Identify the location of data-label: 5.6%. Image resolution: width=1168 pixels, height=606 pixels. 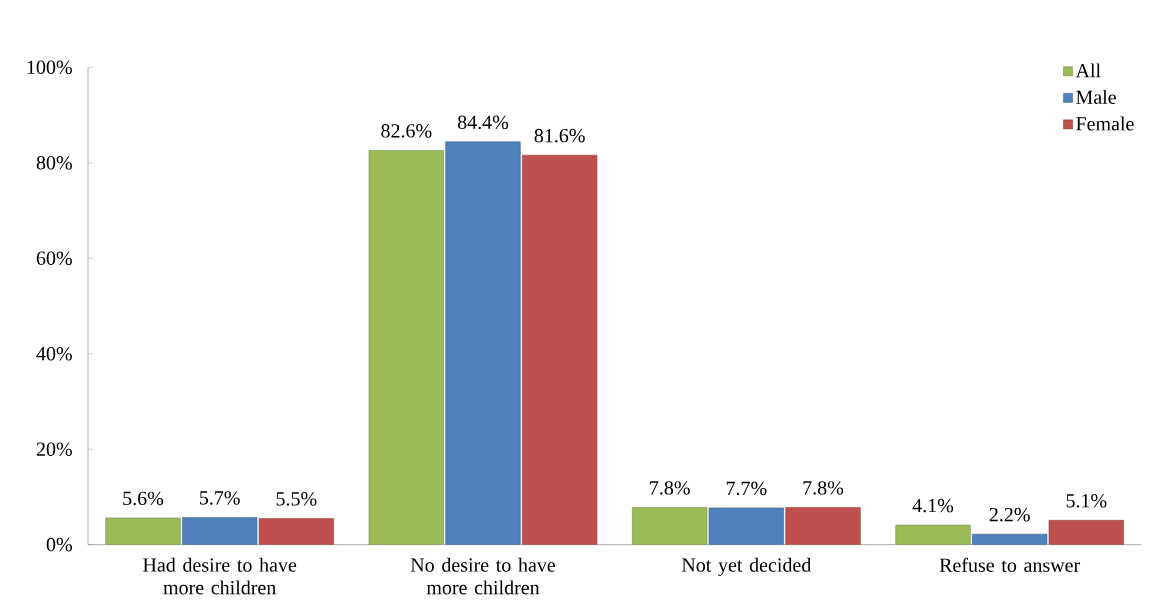
(143, 498).